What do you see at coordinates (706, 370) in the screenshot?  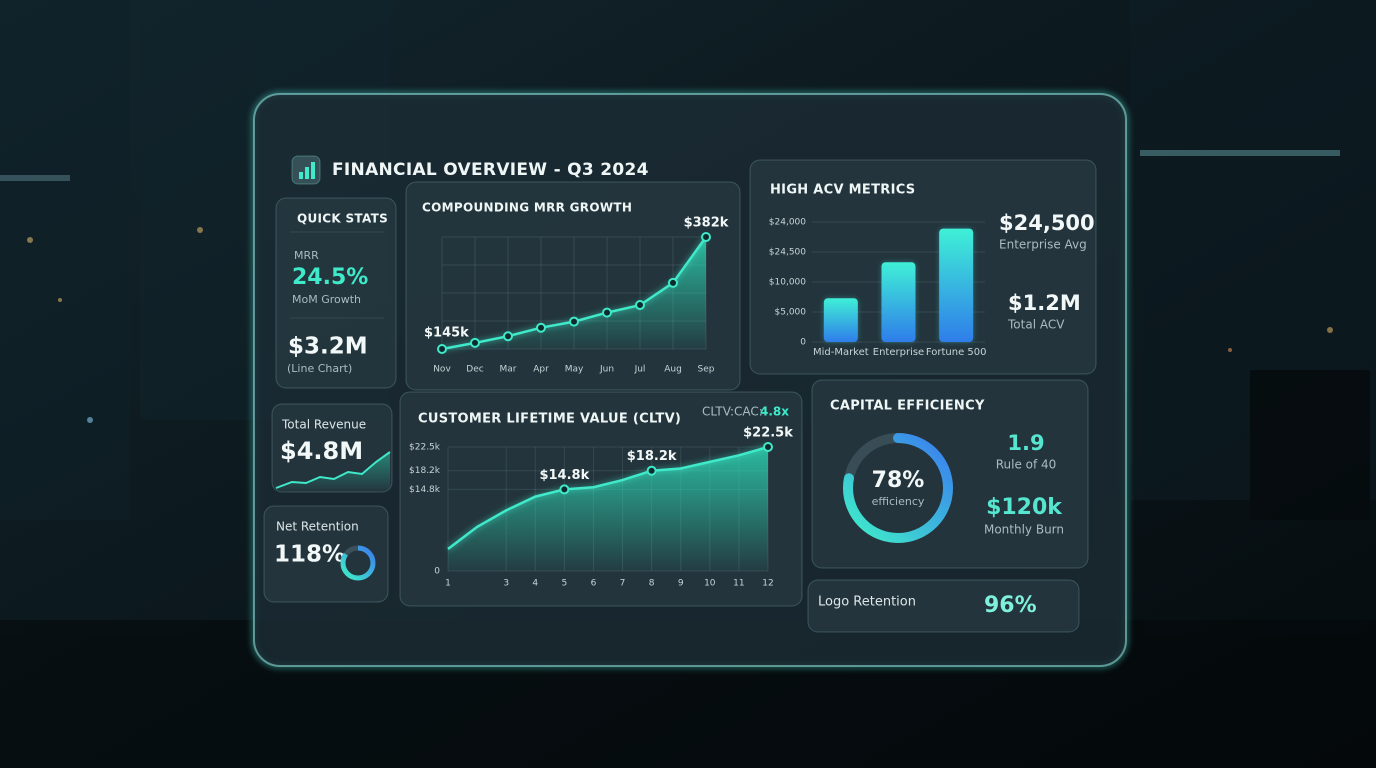 I see `x-tick-label: Sep` at bounding box center [706, 370].